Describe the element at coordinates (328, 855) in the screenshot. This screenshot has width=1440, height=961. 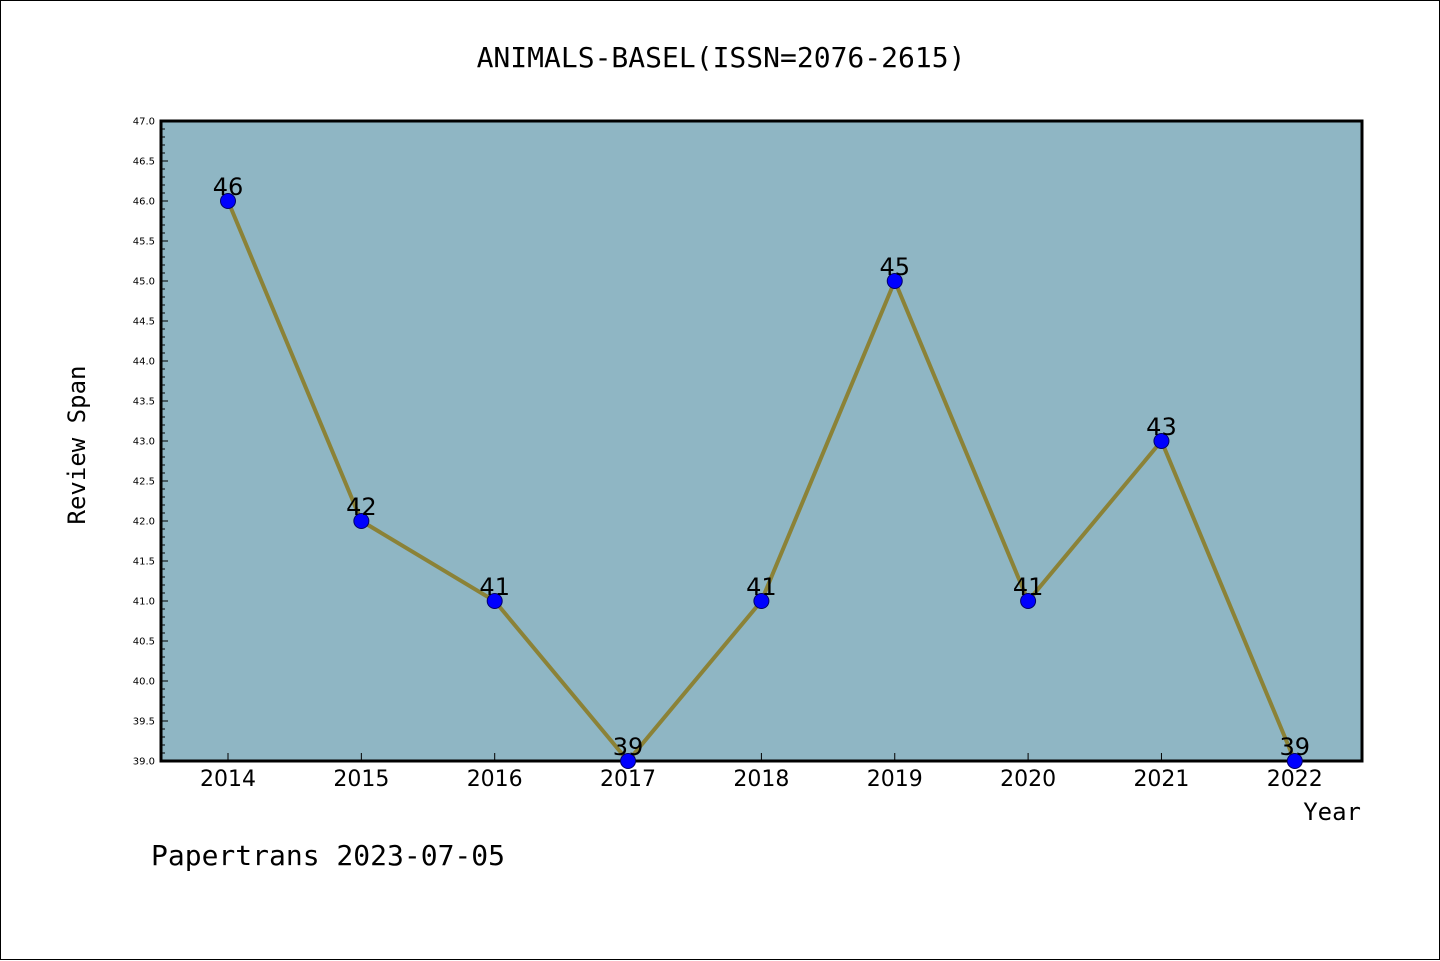
I see `footer-note: Papertrans 2023-07-05` at that location.